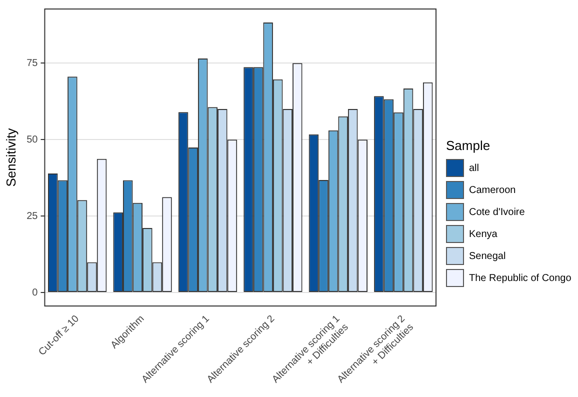 This screenshot has height=397, width=578. Describe the element at coordinates (32, 216) in the screenshot. I see `y-tick-label: 25` at that location.